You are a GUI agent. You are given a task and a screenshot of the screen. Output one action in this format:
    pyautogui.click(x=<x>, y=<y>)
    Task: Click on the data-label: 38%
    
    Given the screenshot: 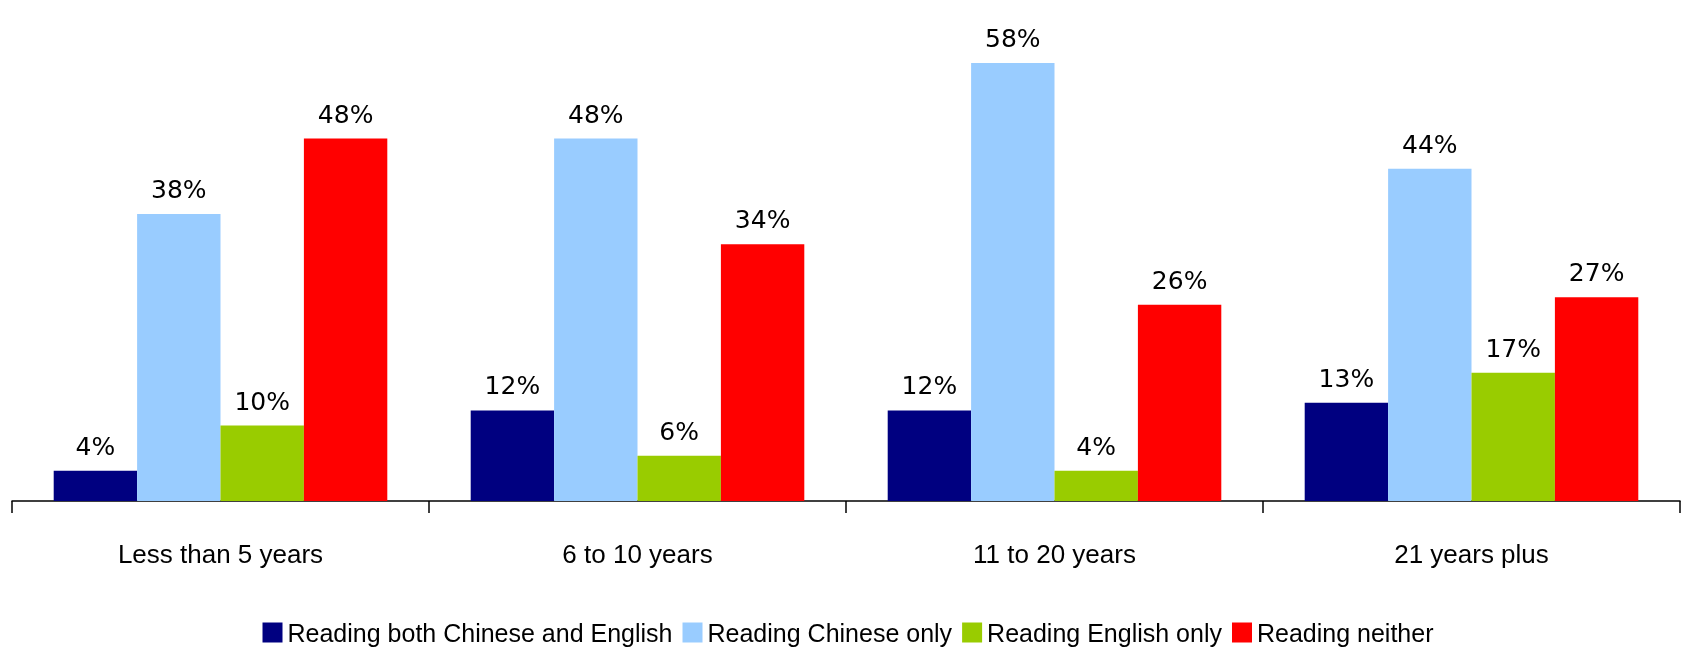 What is the action you would take?
    pyautogui.click(x=179, y=190)
    